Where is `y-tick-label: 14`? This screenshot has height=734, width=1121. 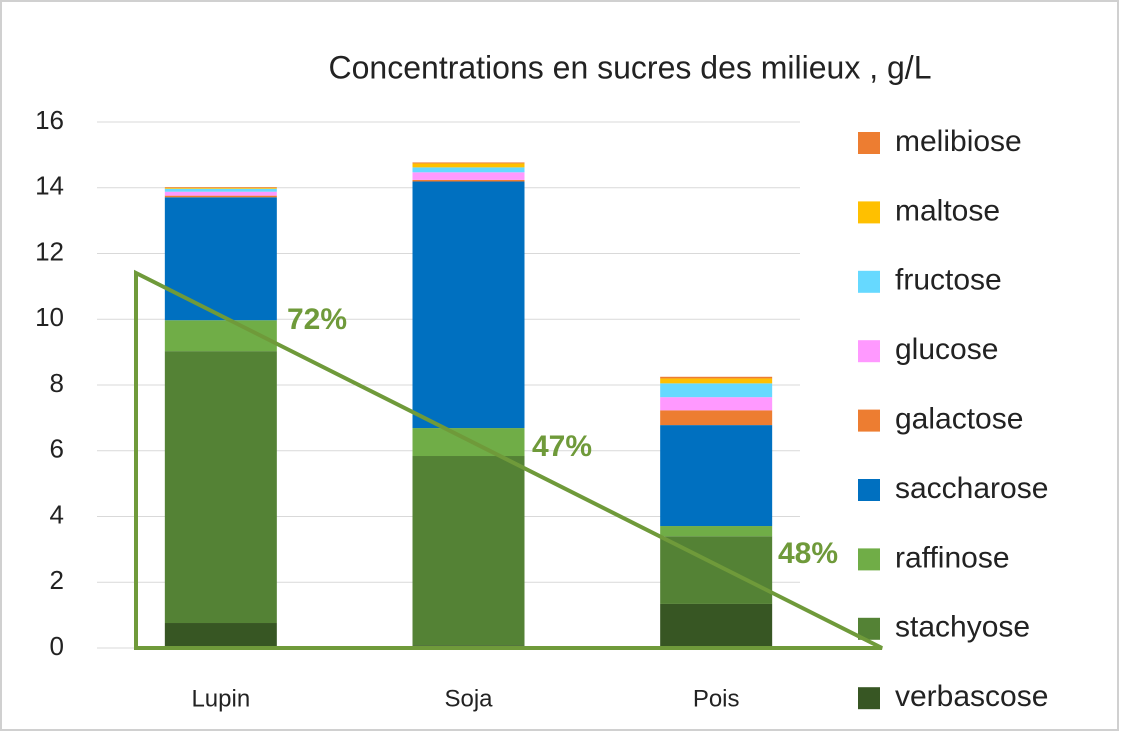
y-tick-label: 14 is located at coordinates (49, 186).